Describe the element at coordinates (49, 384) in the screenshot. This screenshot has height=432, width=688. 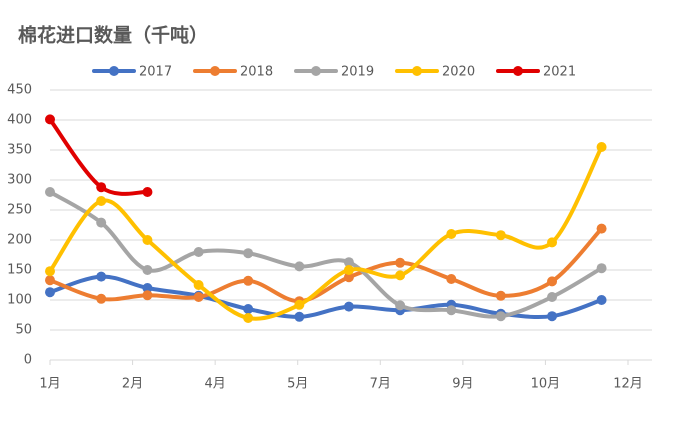
I see `x-tick-label: 1月` at that location.